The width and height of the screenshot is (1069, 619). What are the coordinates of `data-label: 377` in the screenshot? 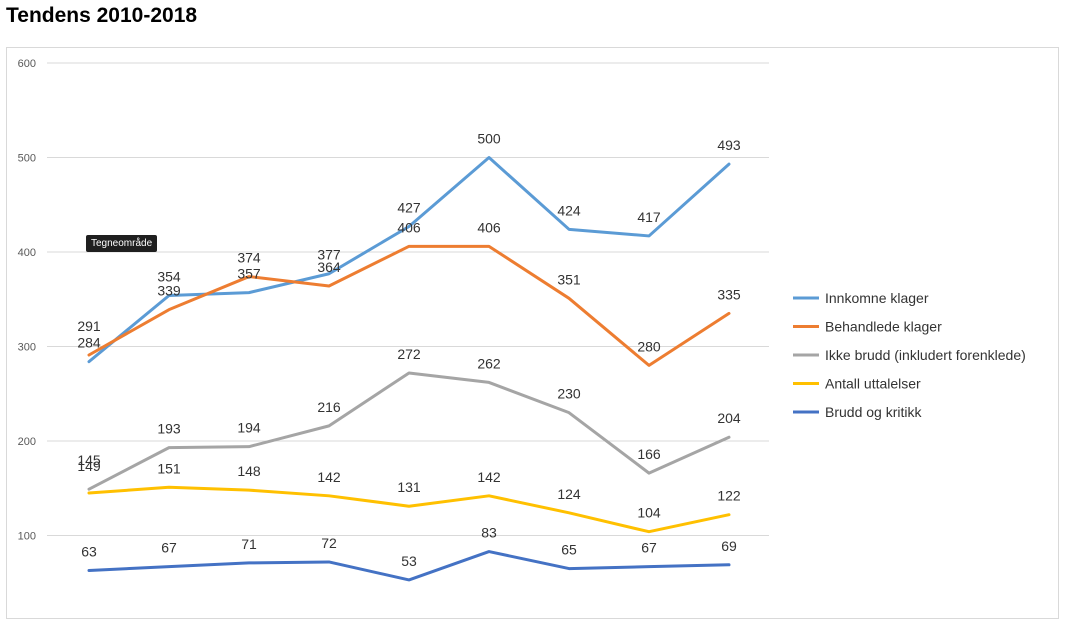 It's located at (329, 255).